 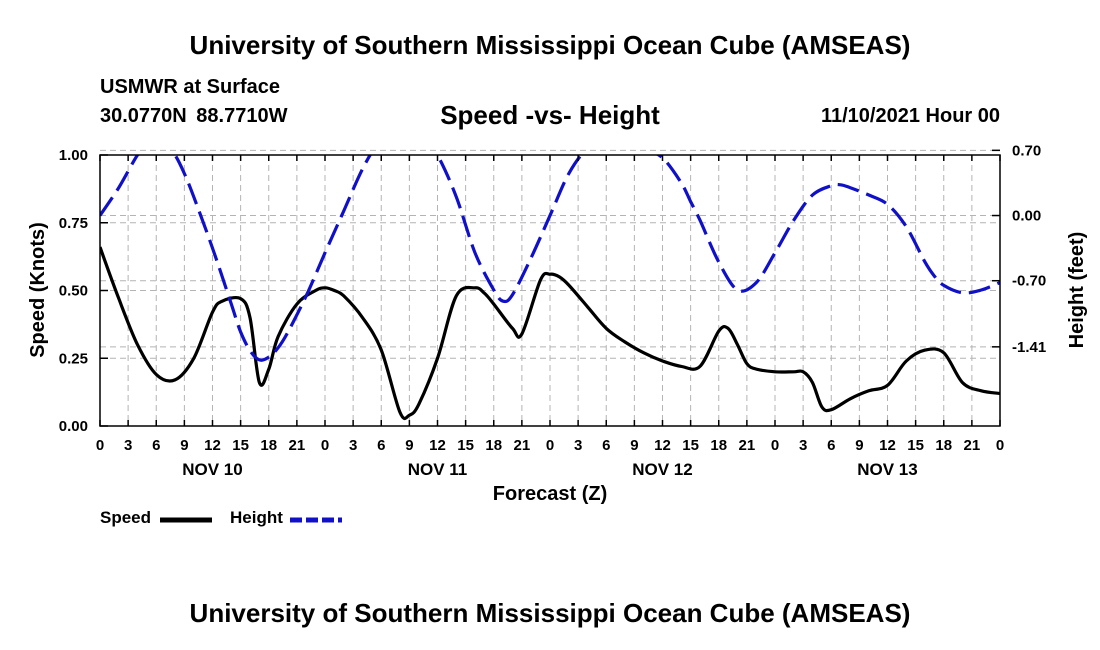 I want to click on station-label: USMWR at Surface, so click(x=190, y=87).